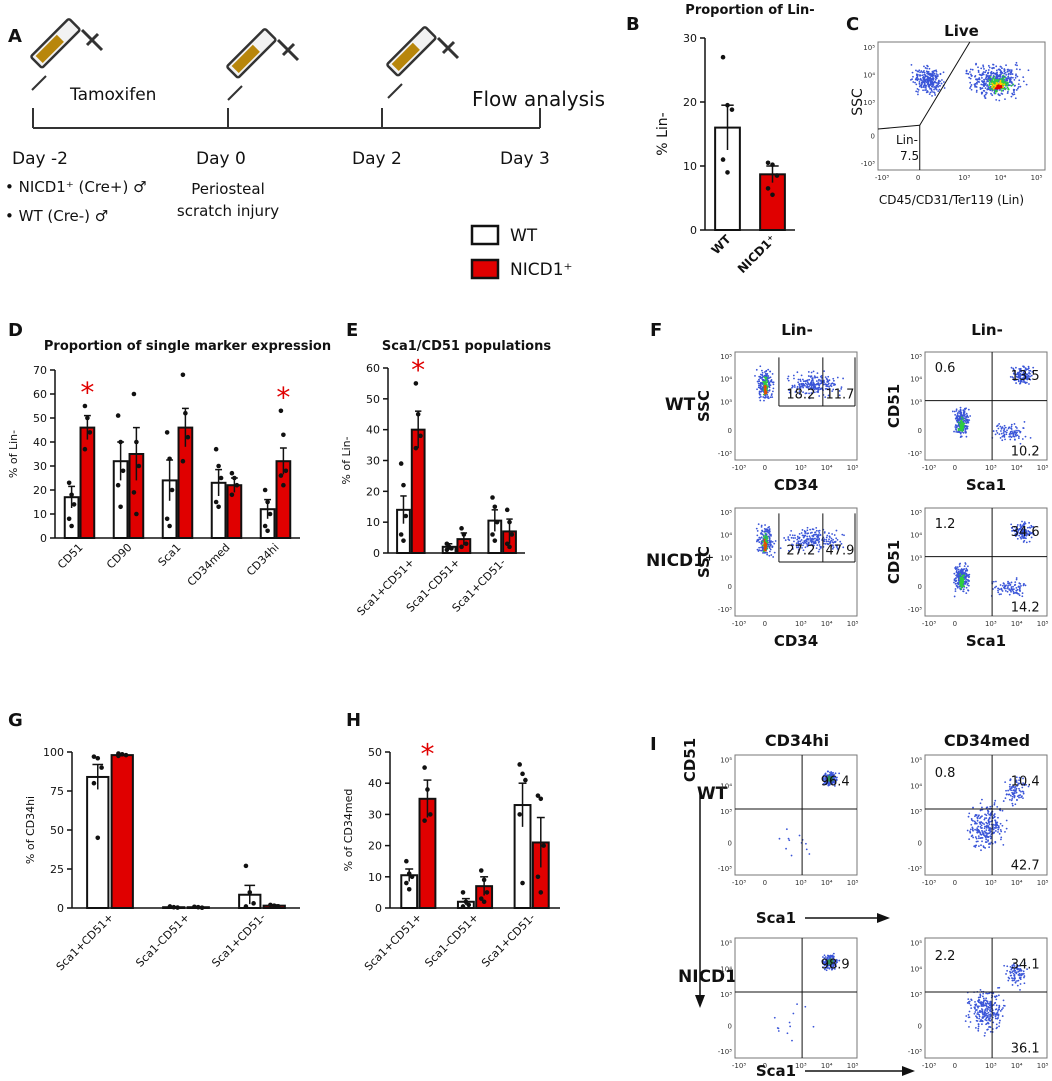 The height and width of the screenshot is (1081, 1052). I want to click on chart-title: Proportion of single marker expression, so click(187, 346).